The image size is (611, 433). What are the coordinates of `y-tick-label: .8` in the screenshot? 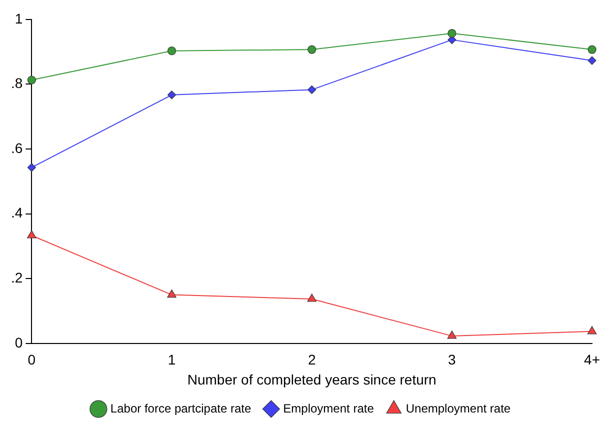 It's located at (16, 83).